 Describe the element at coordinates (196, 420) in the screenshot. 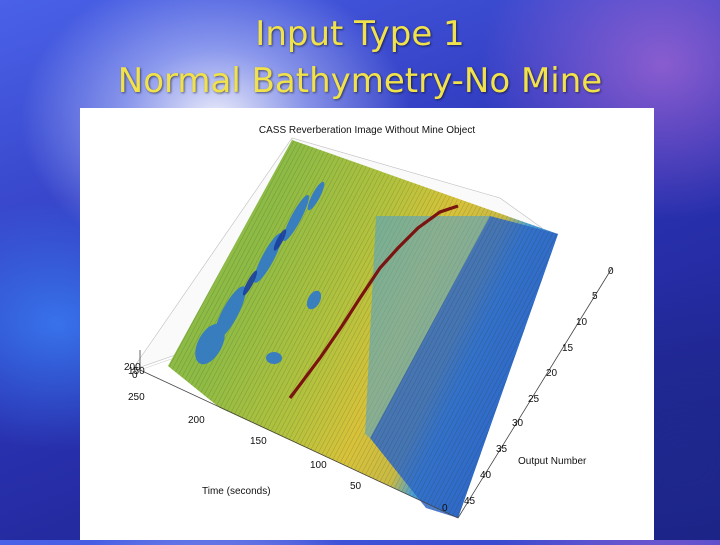

I see `x-tick: 200` at that location.